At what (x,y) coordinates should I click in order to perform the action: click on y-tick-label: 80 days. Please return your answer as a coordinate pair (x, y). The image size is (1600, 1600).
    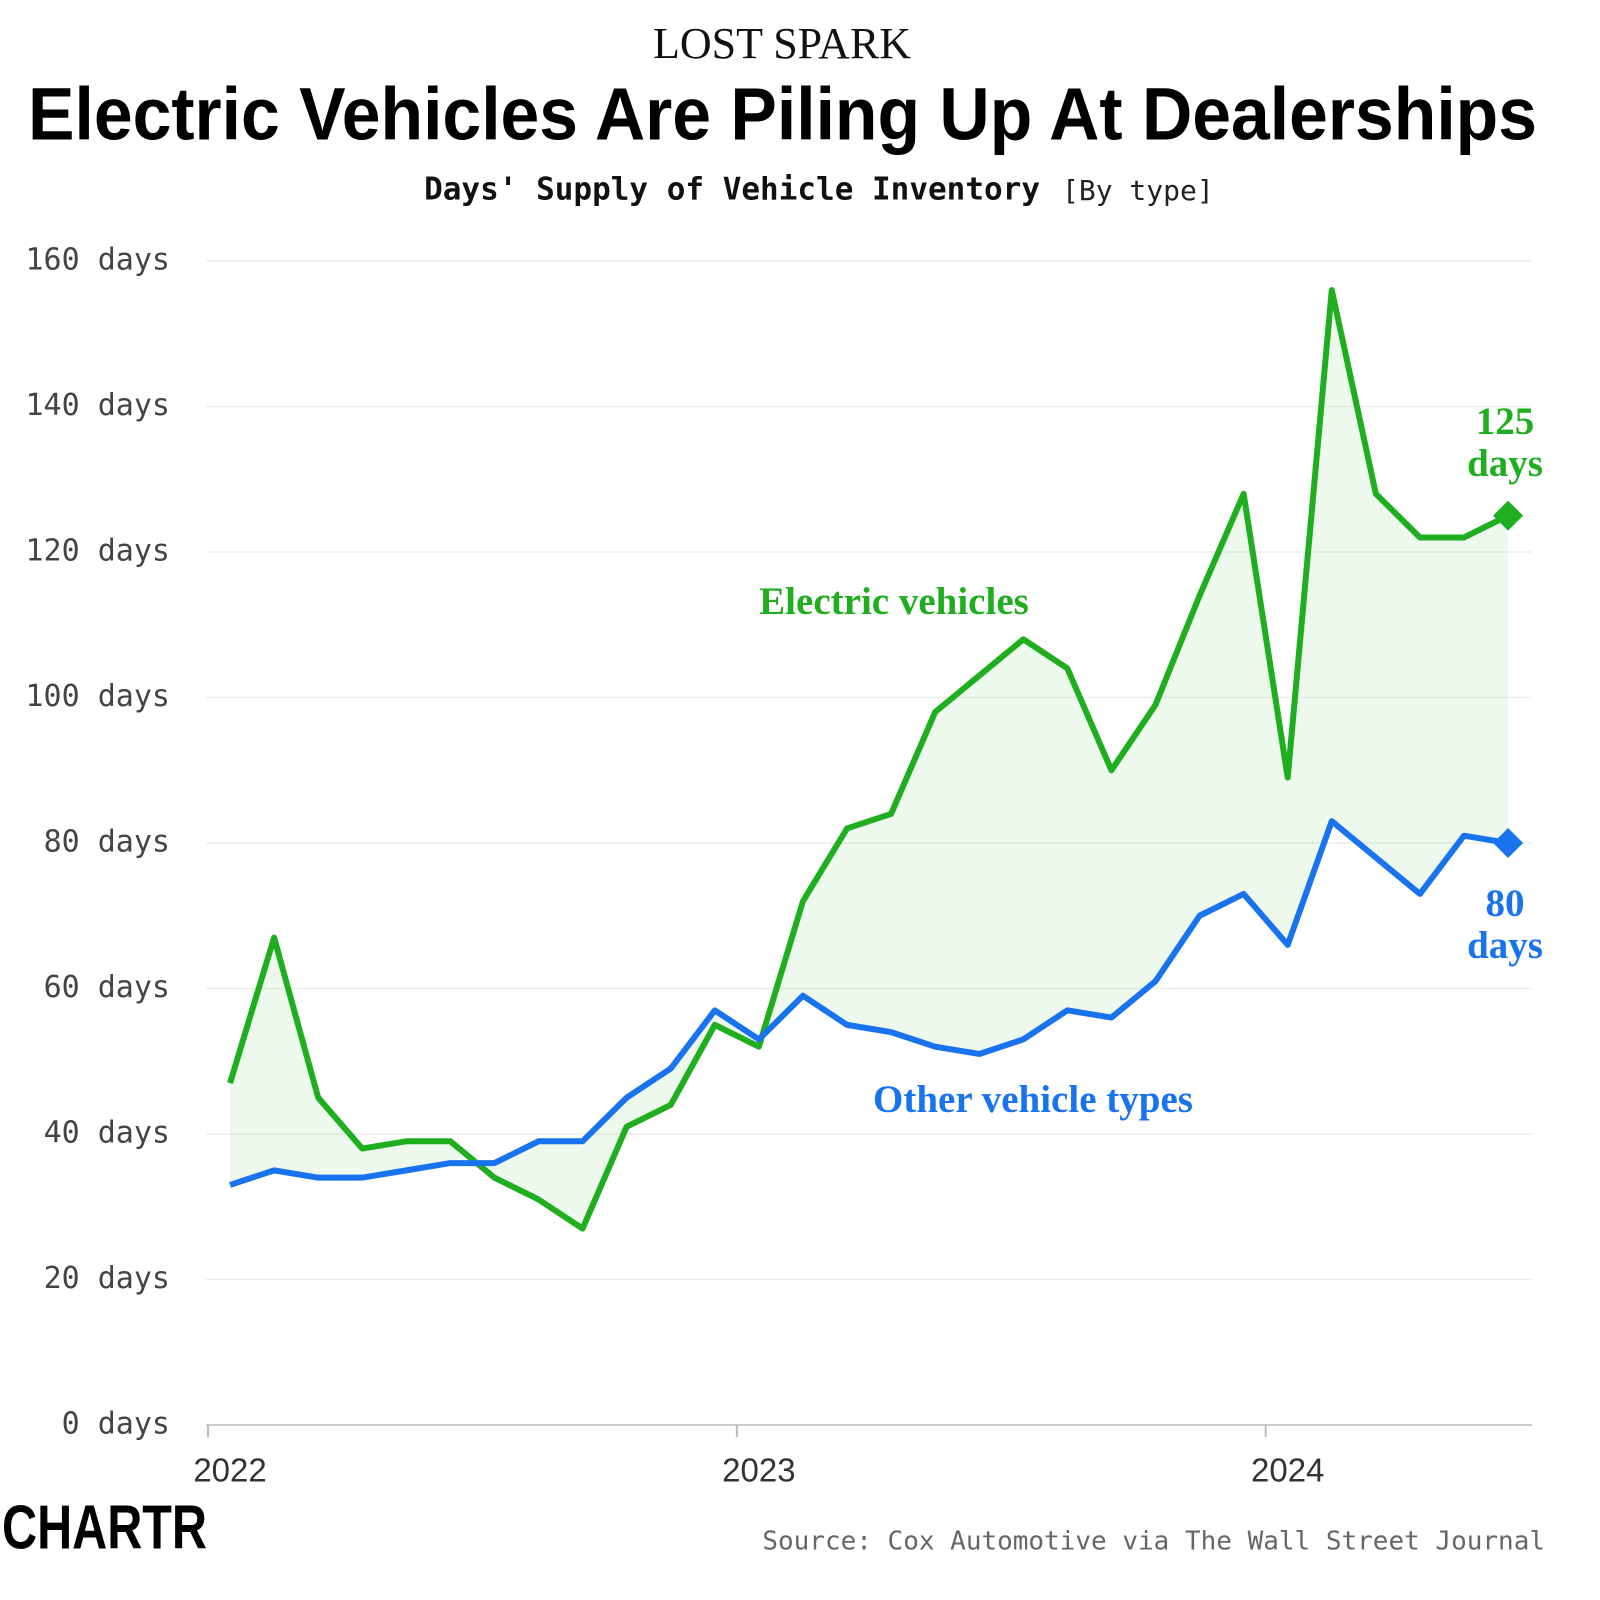
    Looking at the image, I should click on (107, 842).